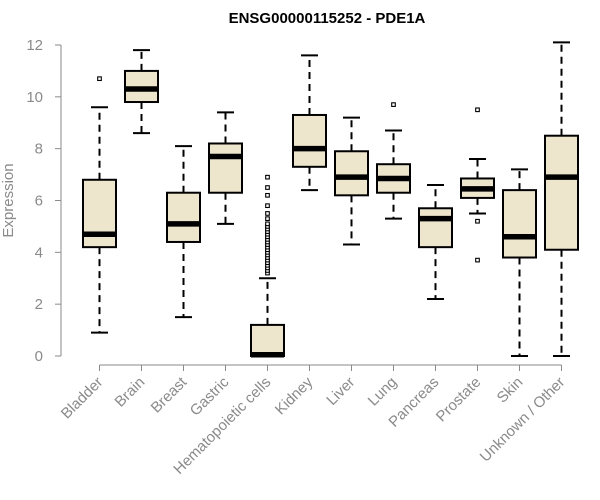 The image size is (600, 500). Describe the element at coordinates (294, 395) in the screenshot. I see `x-tick-label: Kidney` at that location.